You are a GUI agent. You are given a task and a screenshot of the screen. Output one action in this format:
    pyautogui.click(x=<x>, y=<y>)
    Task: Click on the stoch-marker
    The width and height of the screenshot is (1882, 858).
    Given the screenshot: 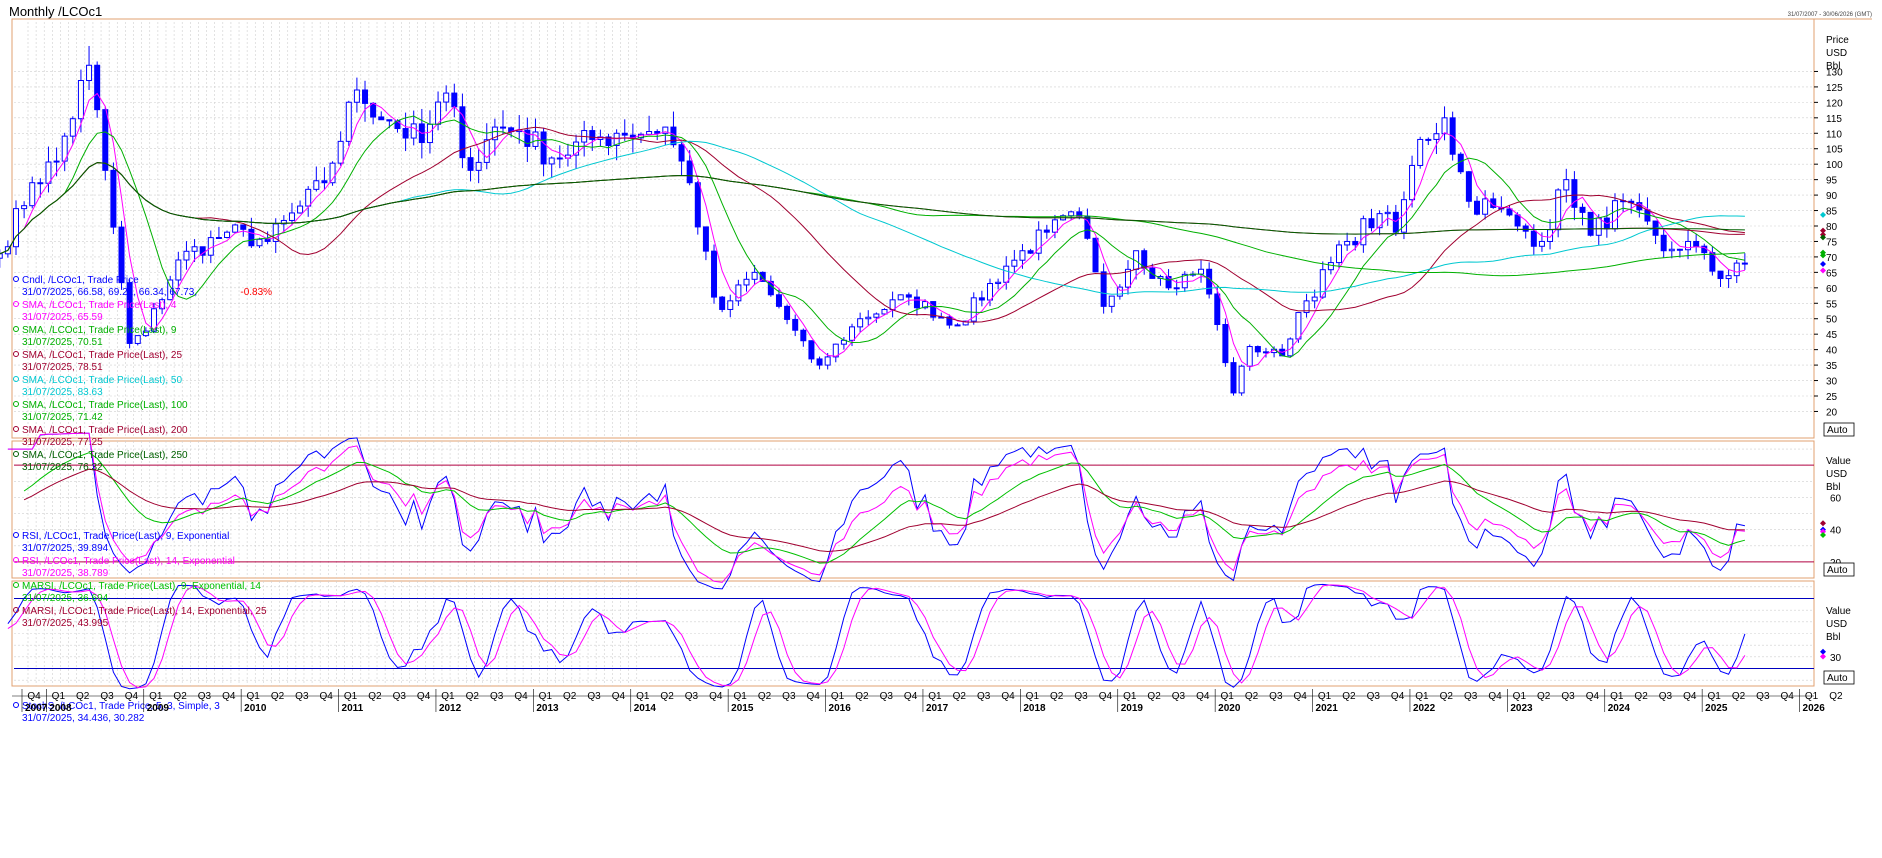 What is the action you would take?
    pyautogui.click(x=1823, y=651)
    